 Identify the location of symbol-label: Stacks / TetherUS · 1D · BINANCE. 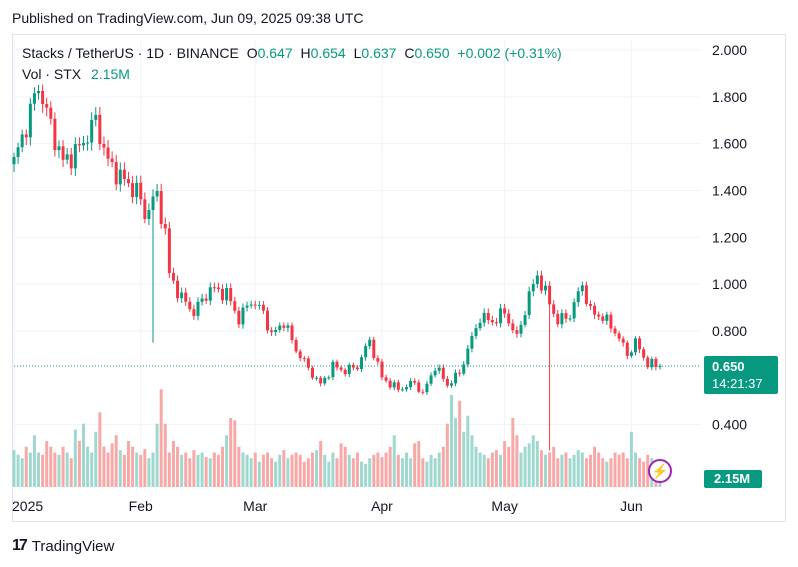
(130, 53).